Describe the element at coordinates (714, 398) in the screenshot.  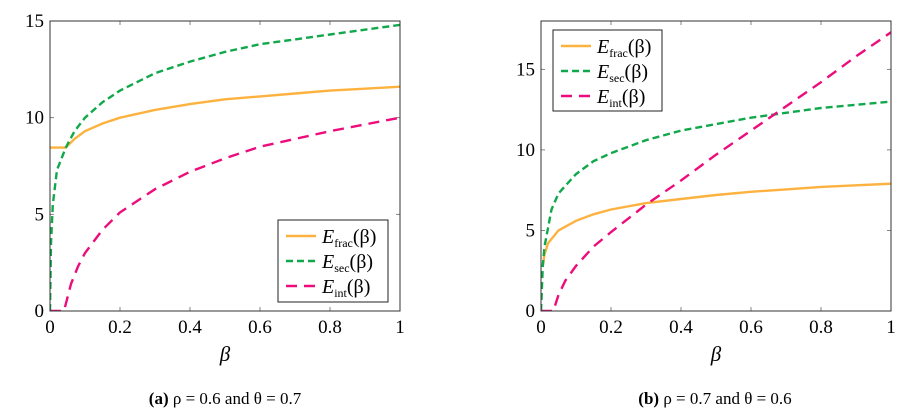
I see `caption: (b) ρ = 0.7 and θ = 0.6` at that location.